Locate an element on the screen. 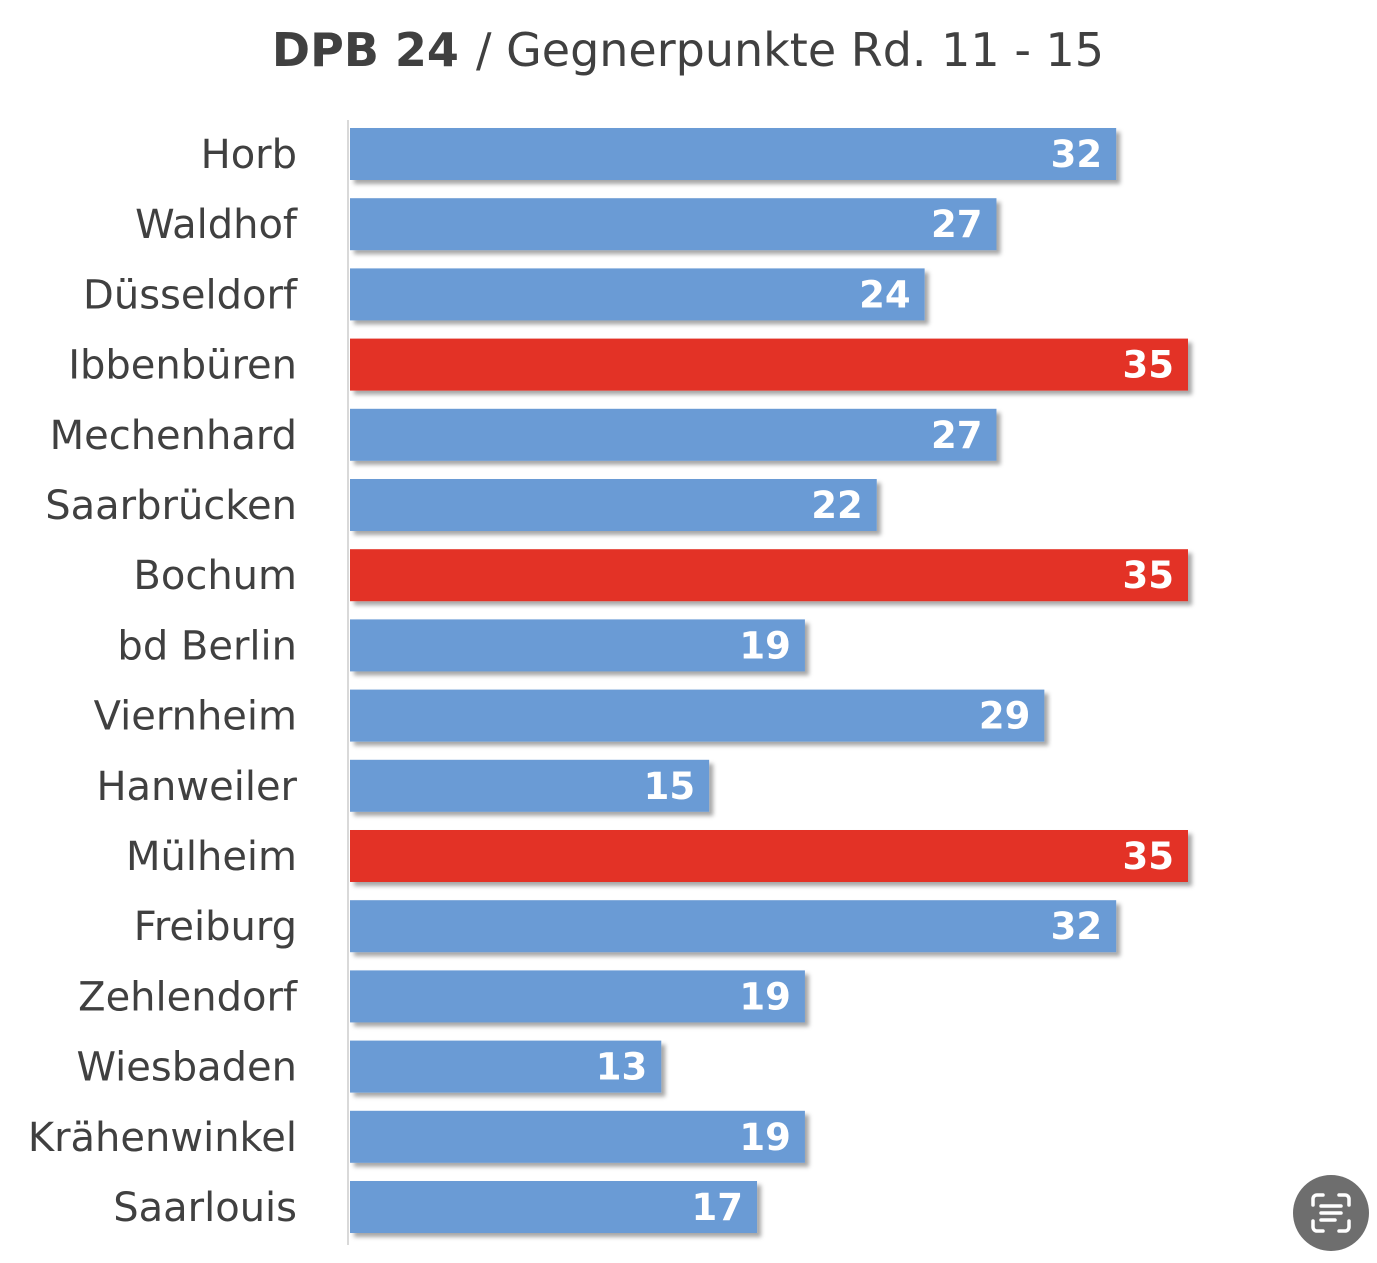 The image size is (1377, 1263). scan-text-button is located at coordinates (1331, 1213).